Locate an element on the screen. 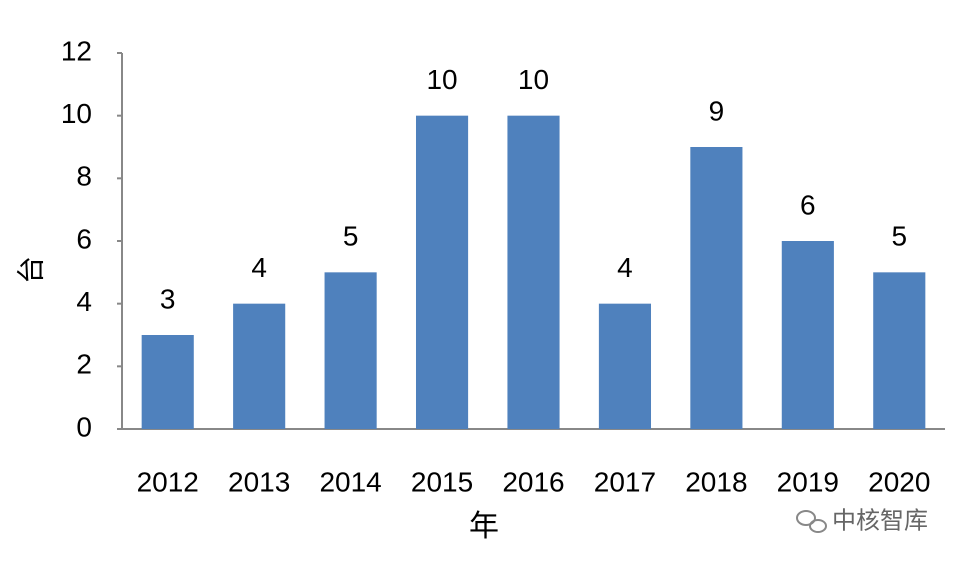 The image size is (958, 563). x-tick-label: 2015 is located at coordinates (442, 481).